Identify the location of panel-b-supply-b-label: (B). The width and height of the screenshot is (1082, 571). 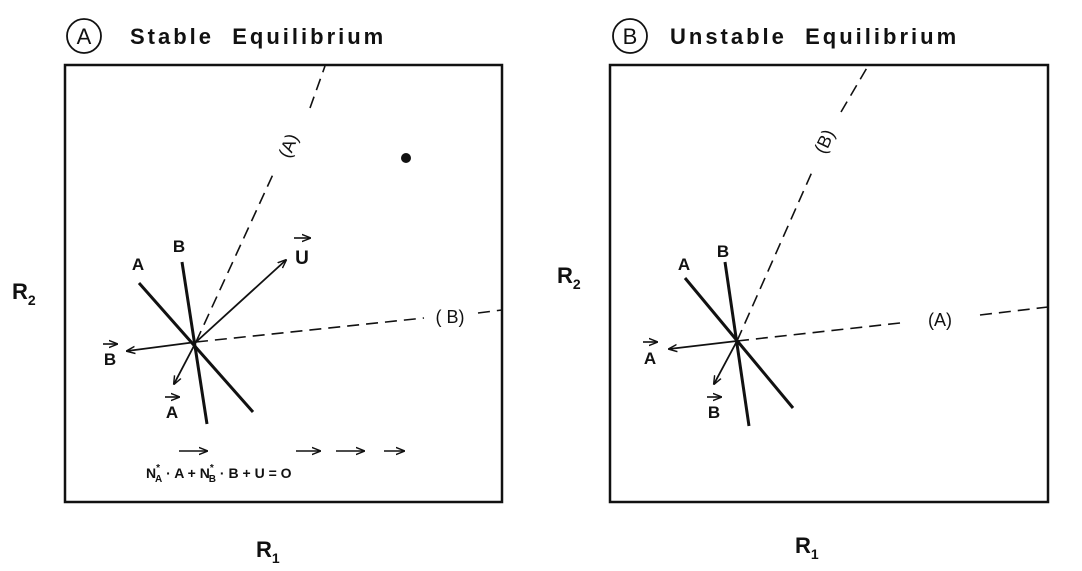
(824, 141).